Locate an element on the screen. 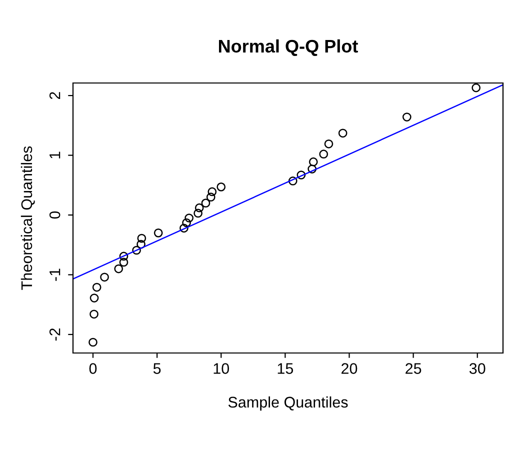 The image size is (532, 451). x-tick-label: 20 is located at coordinates (350, 368).